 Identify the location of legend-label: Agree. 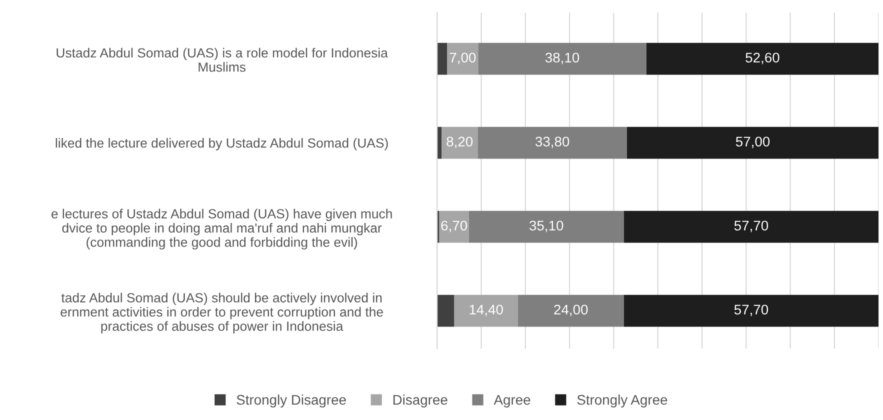
(512, 401).